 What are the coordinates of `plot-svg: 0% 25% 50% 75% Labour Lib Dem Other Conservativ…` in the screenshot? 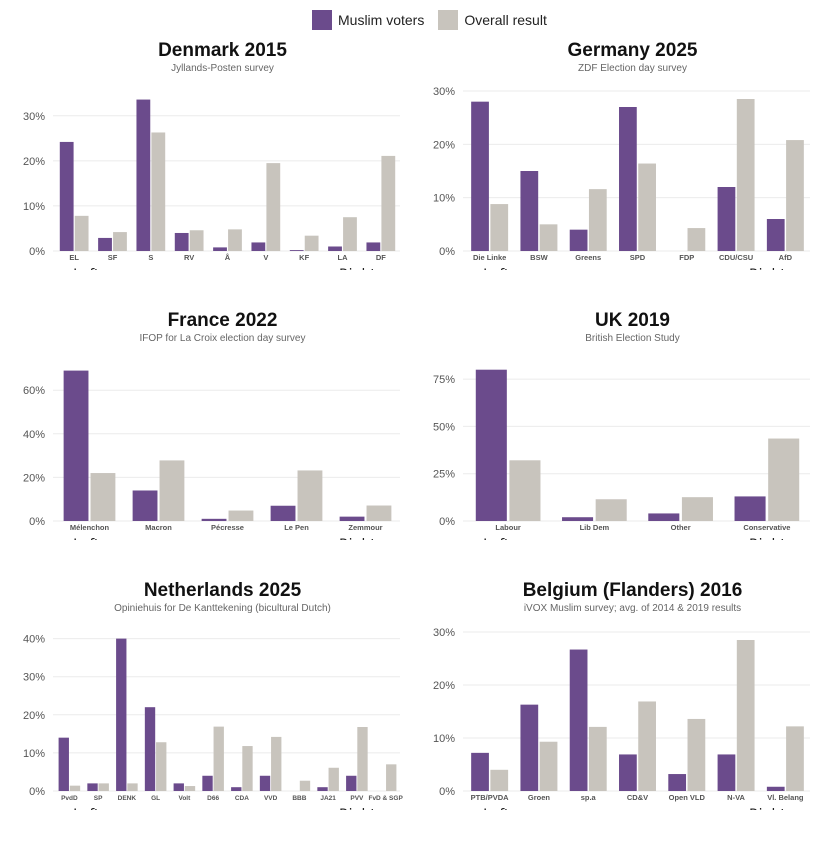 It's located at (621, 454).